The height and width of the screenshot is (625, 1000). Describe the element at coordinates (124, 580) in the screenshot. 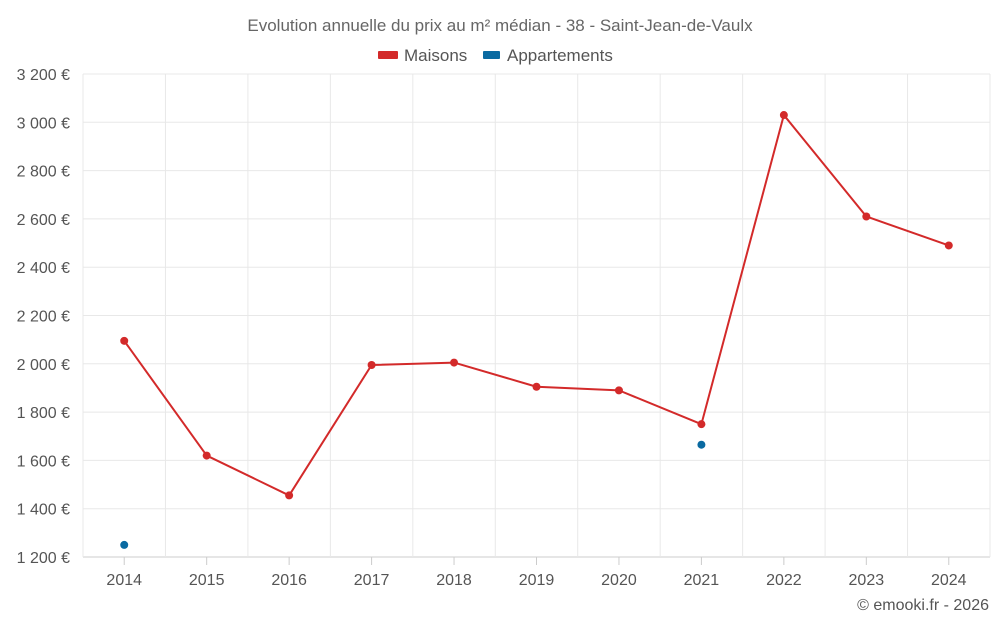

I see `x-tick-label: 2014` at that location.